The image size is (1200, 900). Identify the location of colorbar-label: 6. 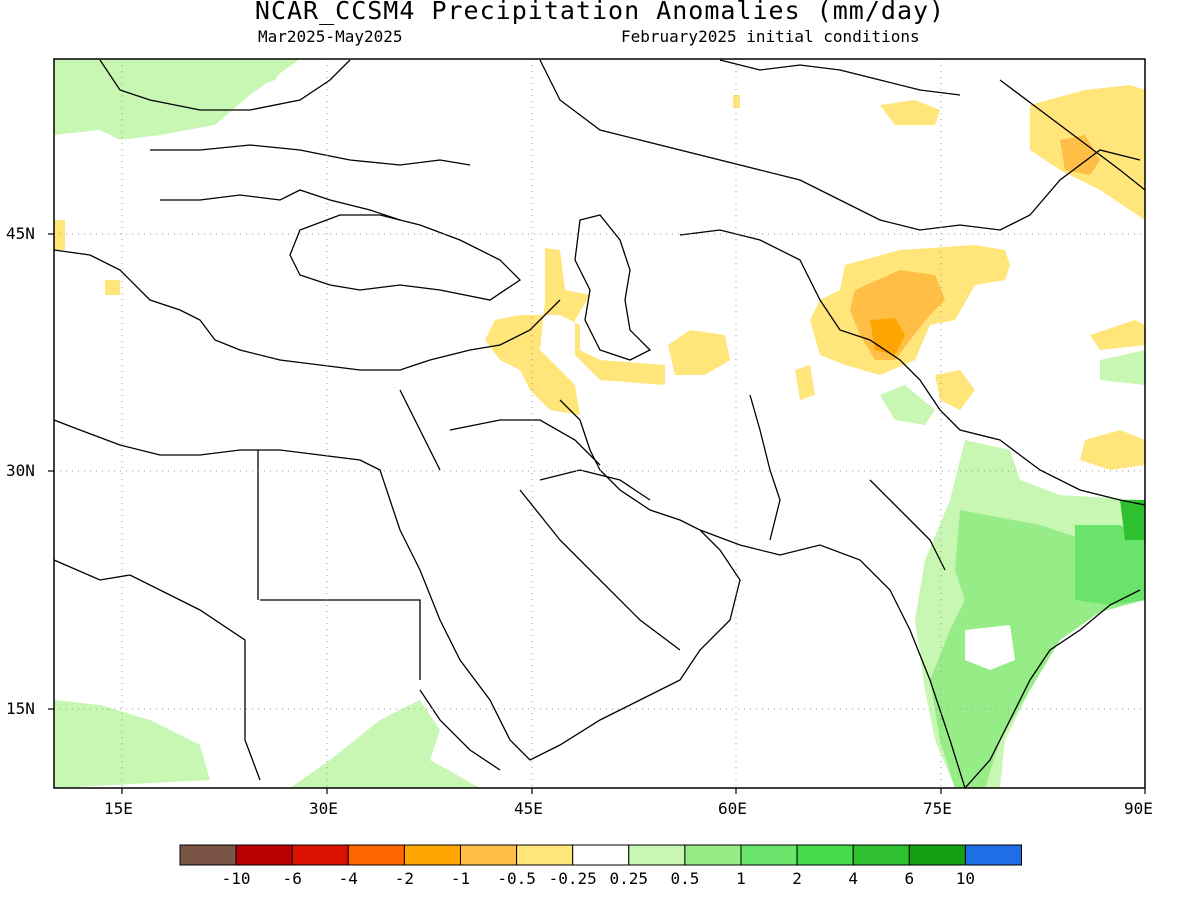
(909, 878).